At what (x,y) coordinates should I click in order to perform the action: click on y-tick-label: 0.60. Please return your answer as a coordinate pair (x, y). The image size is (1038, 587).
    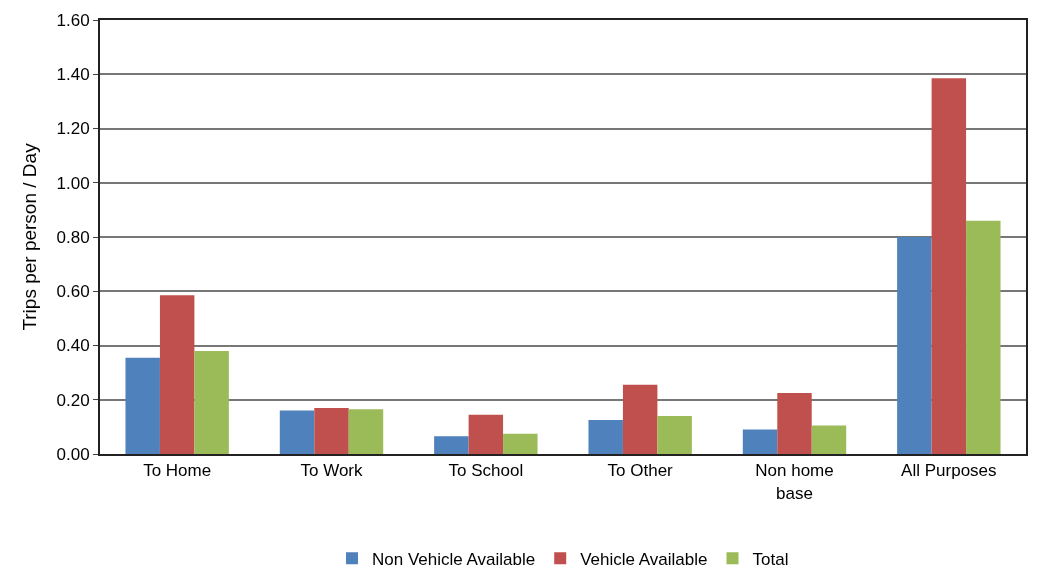
    Looking at the image, I should click on (73, 292).